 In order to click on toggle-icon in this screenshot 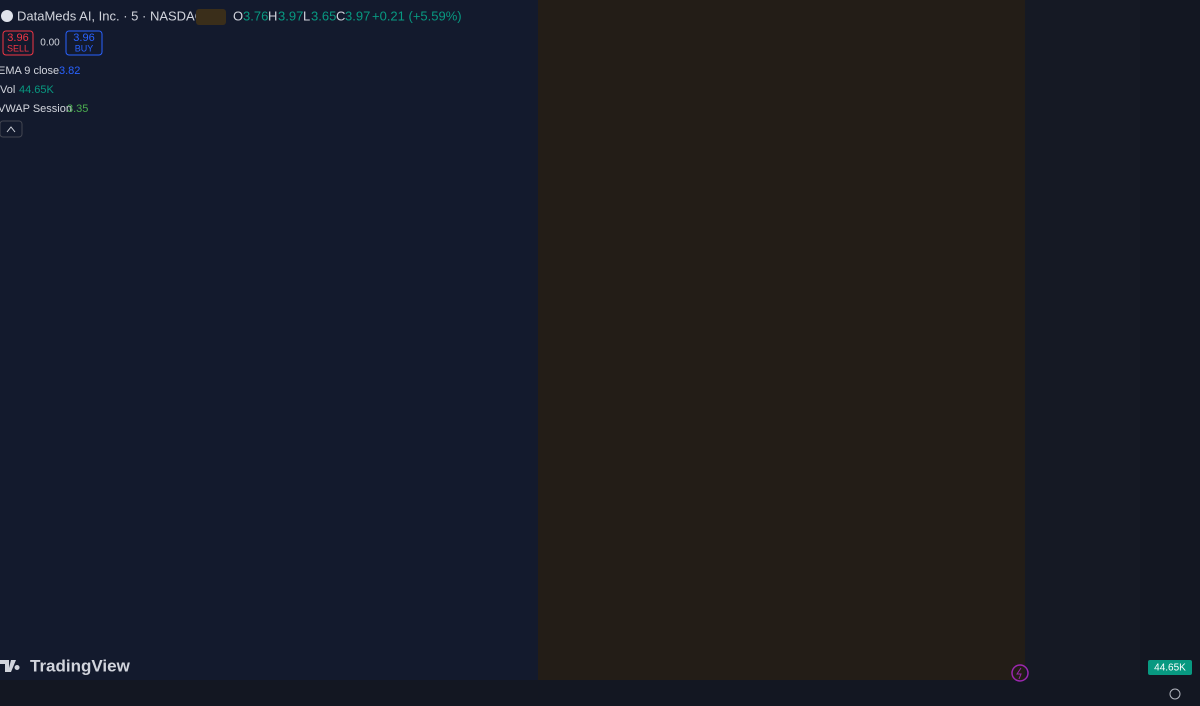, I will do `click(11, 129)`.